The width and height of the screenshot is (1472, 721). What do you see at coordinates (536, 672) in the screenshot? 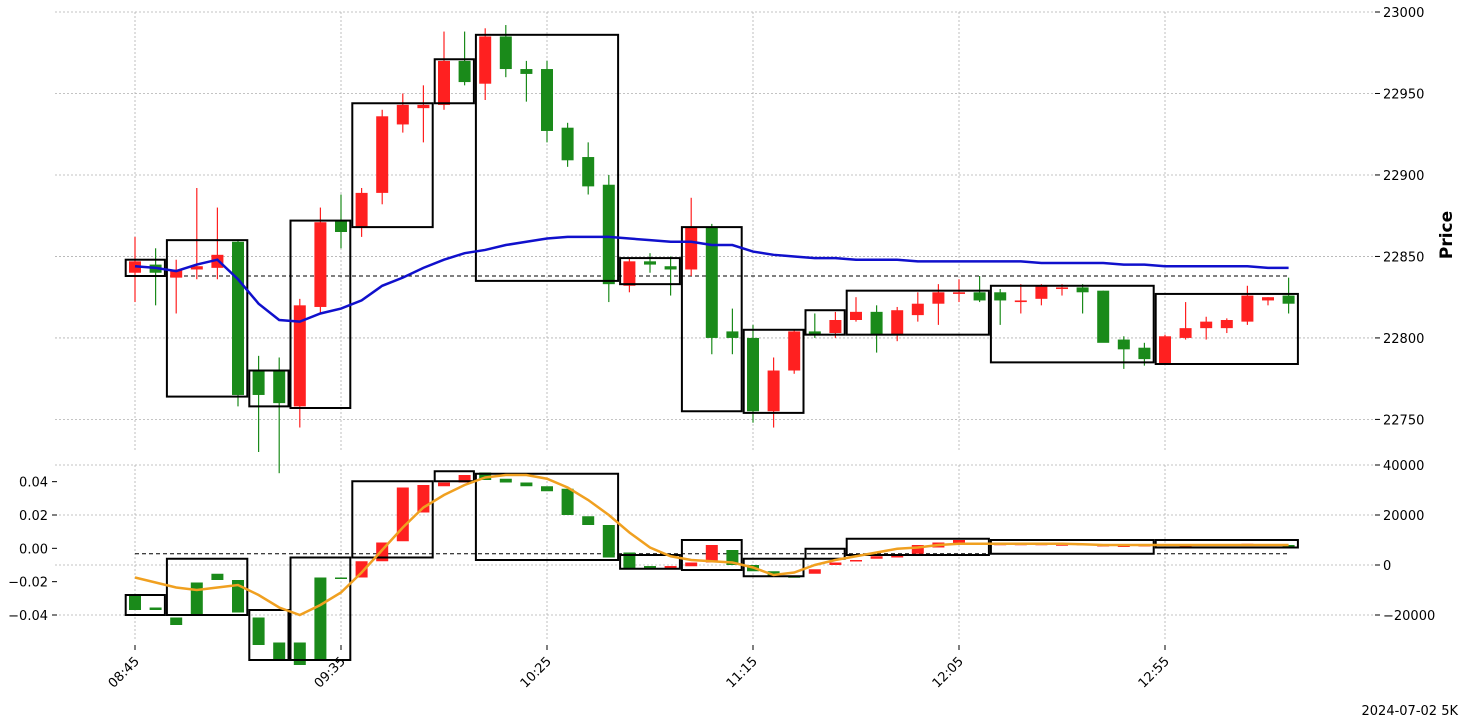
I see `x-tick-label: 10:25` at bounding box center [536, 672].